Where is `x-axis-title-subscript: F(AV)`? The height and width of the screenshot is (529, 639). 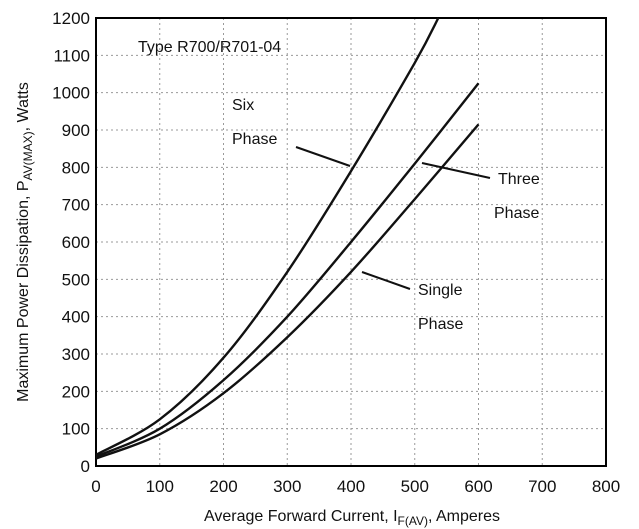
x-axis-title-subscript: F(AV) is located at coordinates (413, 521).